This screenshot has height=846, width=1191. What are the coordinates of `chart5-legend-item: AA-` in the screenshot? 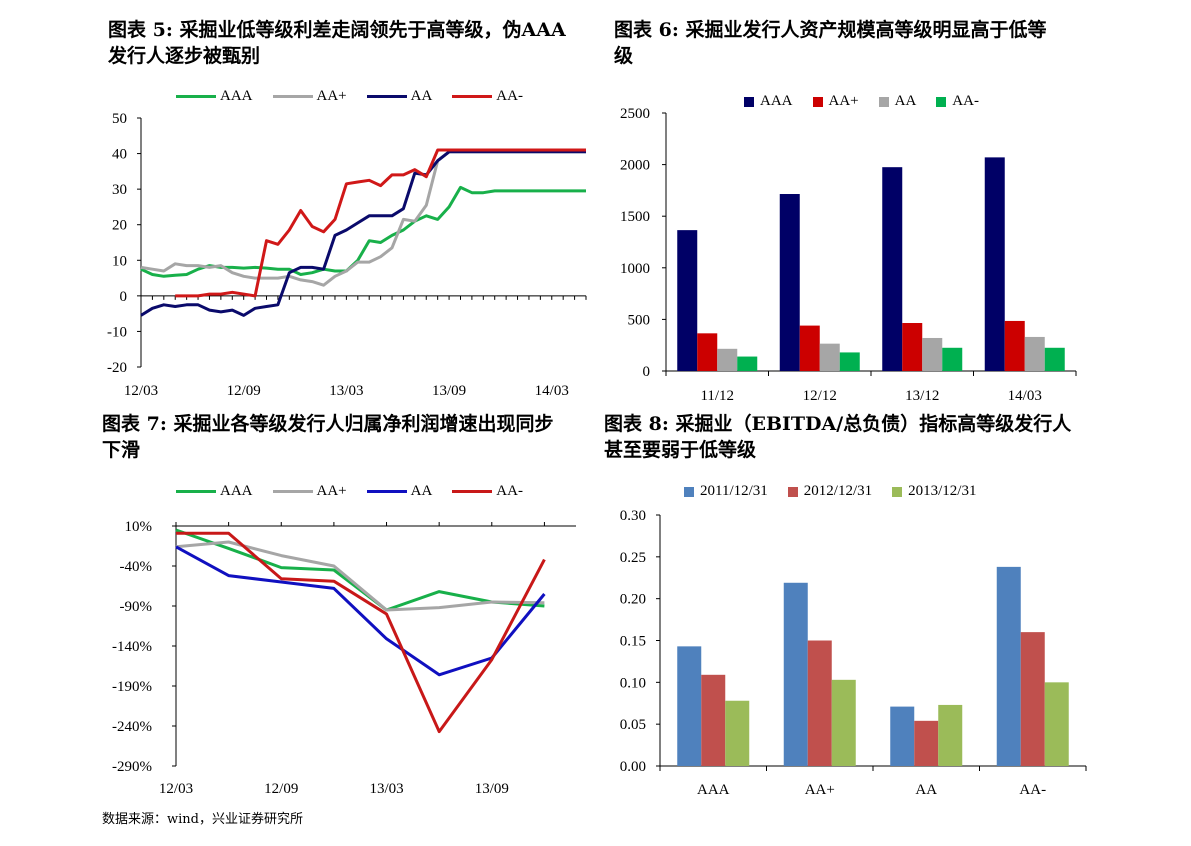 It's located at (487, 96).